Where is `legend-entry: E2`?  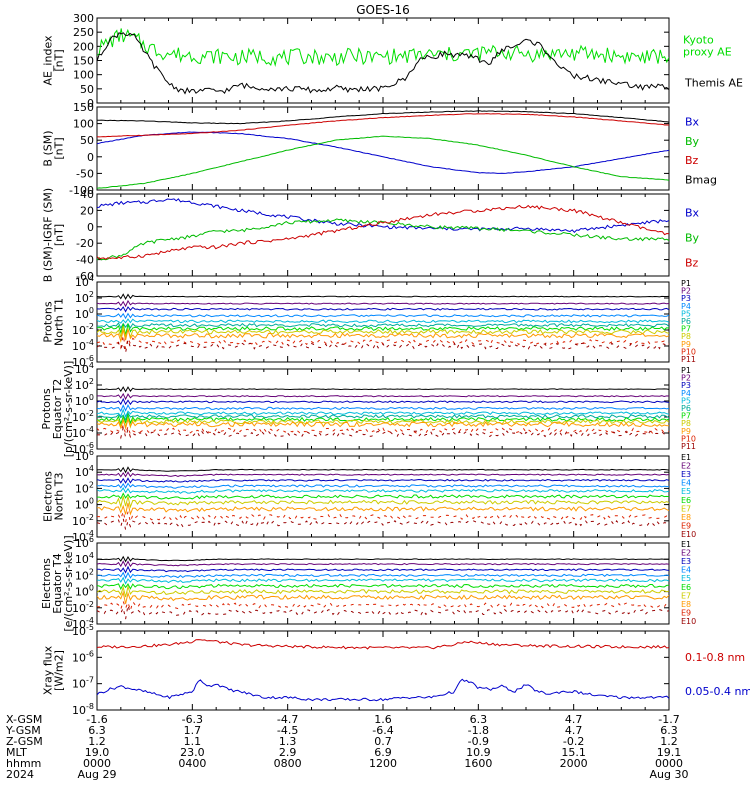 legend-entry: E2 is located at coordinates (686, 466).